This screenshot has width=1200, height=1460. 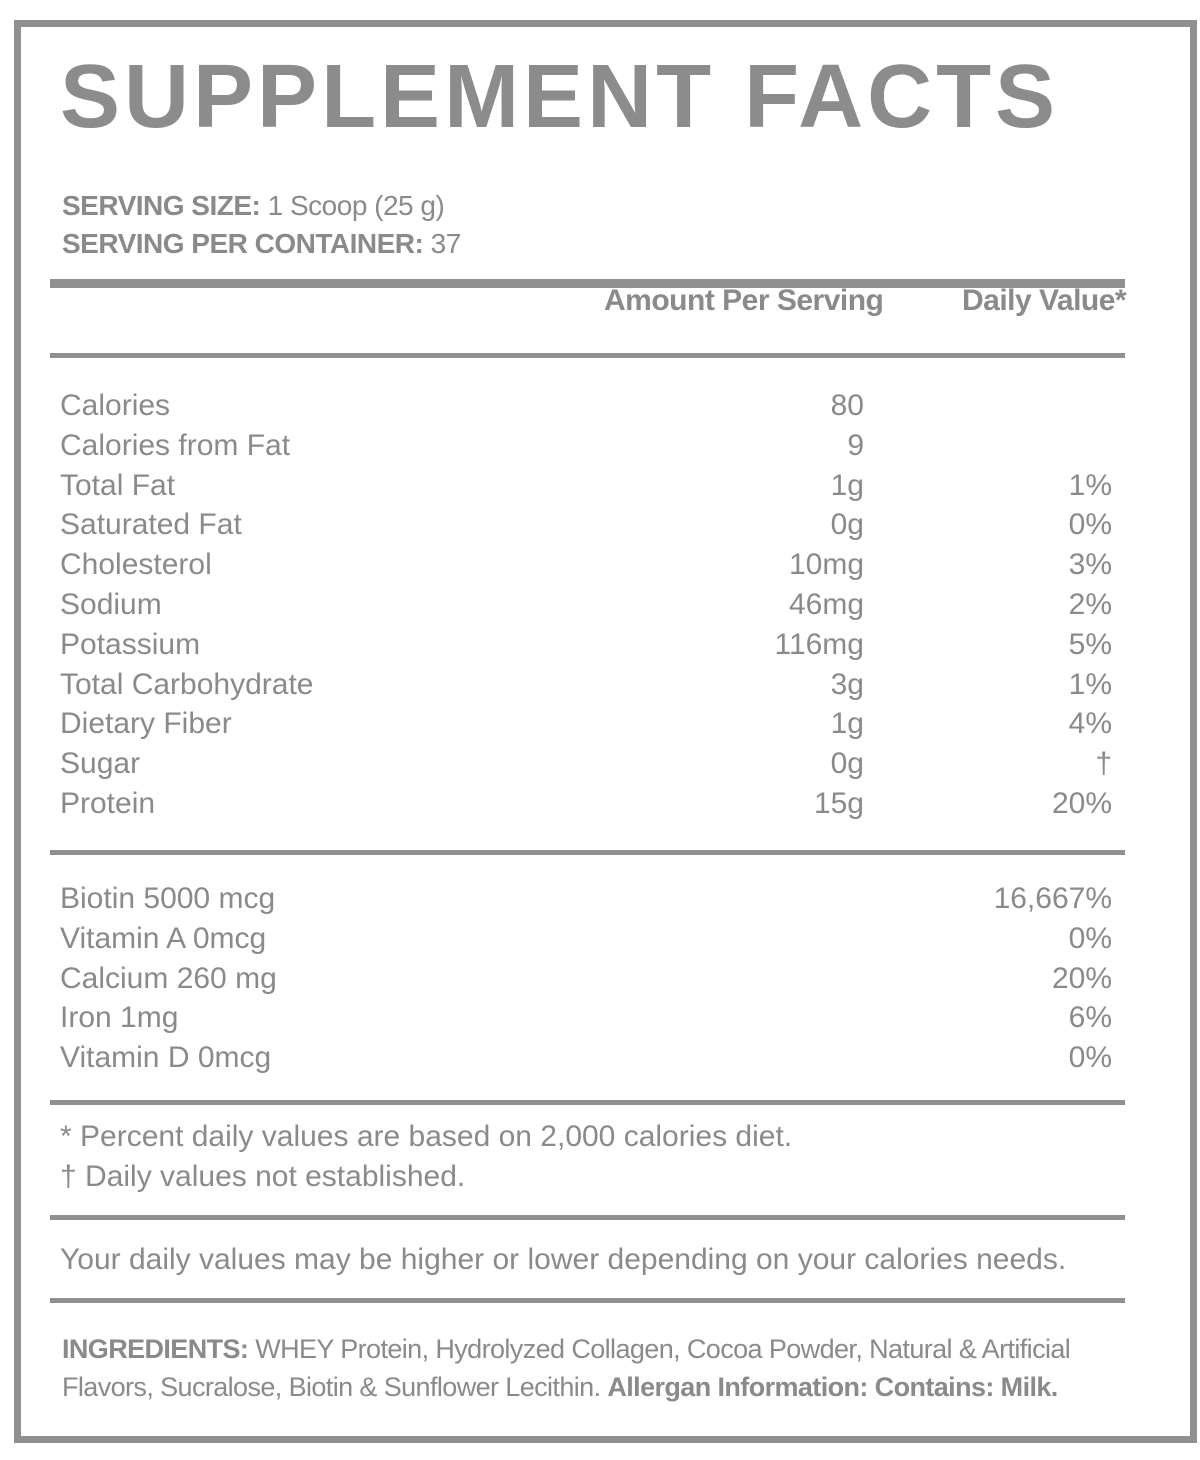 I want to click on nutrient-daily-value: 2%, so click(x=1090, y=604).